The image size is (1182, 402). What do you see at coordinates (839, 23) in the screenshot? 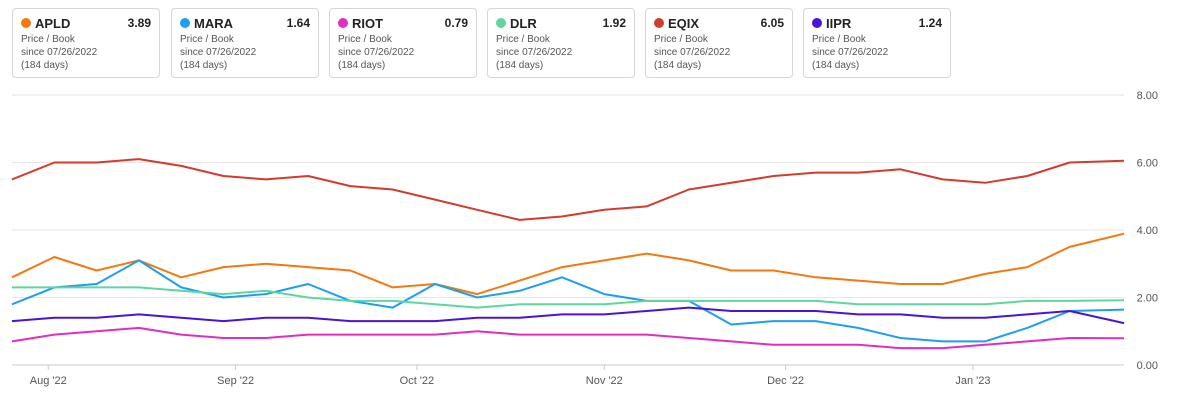
I see `ticker-symbol-text: IIPR` at bounding box center [839, 23].